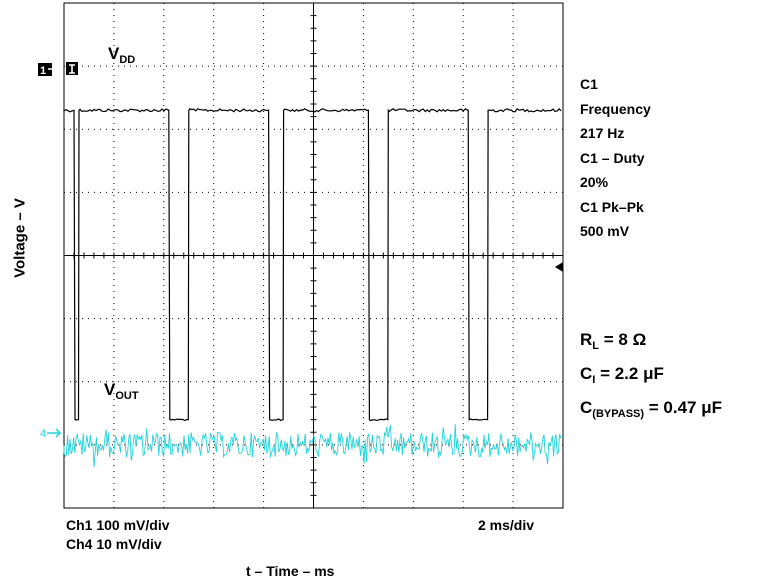  What do you see at coordinates (127, 396) in the screenshot?
I see `vout-label-sub: OUT` at bounding box center [127, 396].